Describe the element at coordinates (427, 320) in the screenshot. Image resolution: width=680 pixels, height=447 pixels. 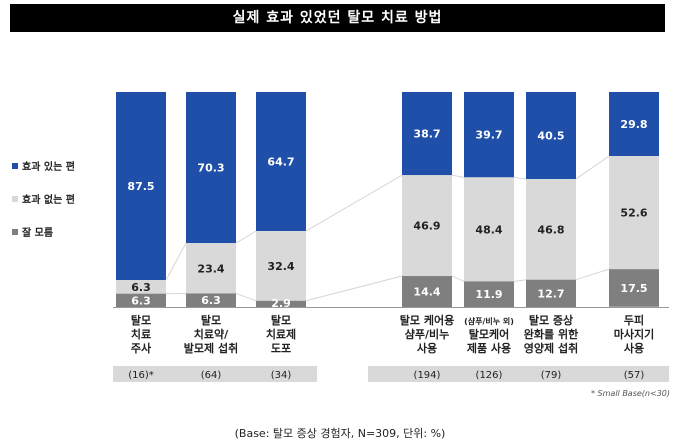
I see `category-label: 탈모 케어용` at that location.